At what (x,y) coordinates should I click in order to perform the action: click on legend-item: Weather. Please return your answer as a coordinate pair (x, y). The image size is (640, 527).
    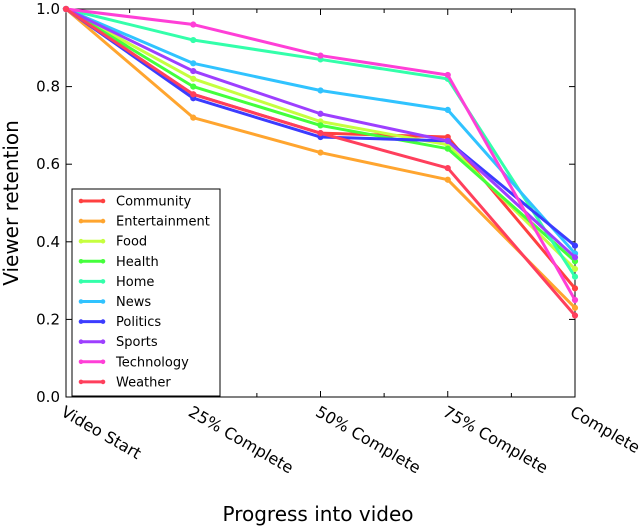
    Looking at the image, I should click on (124, 382).